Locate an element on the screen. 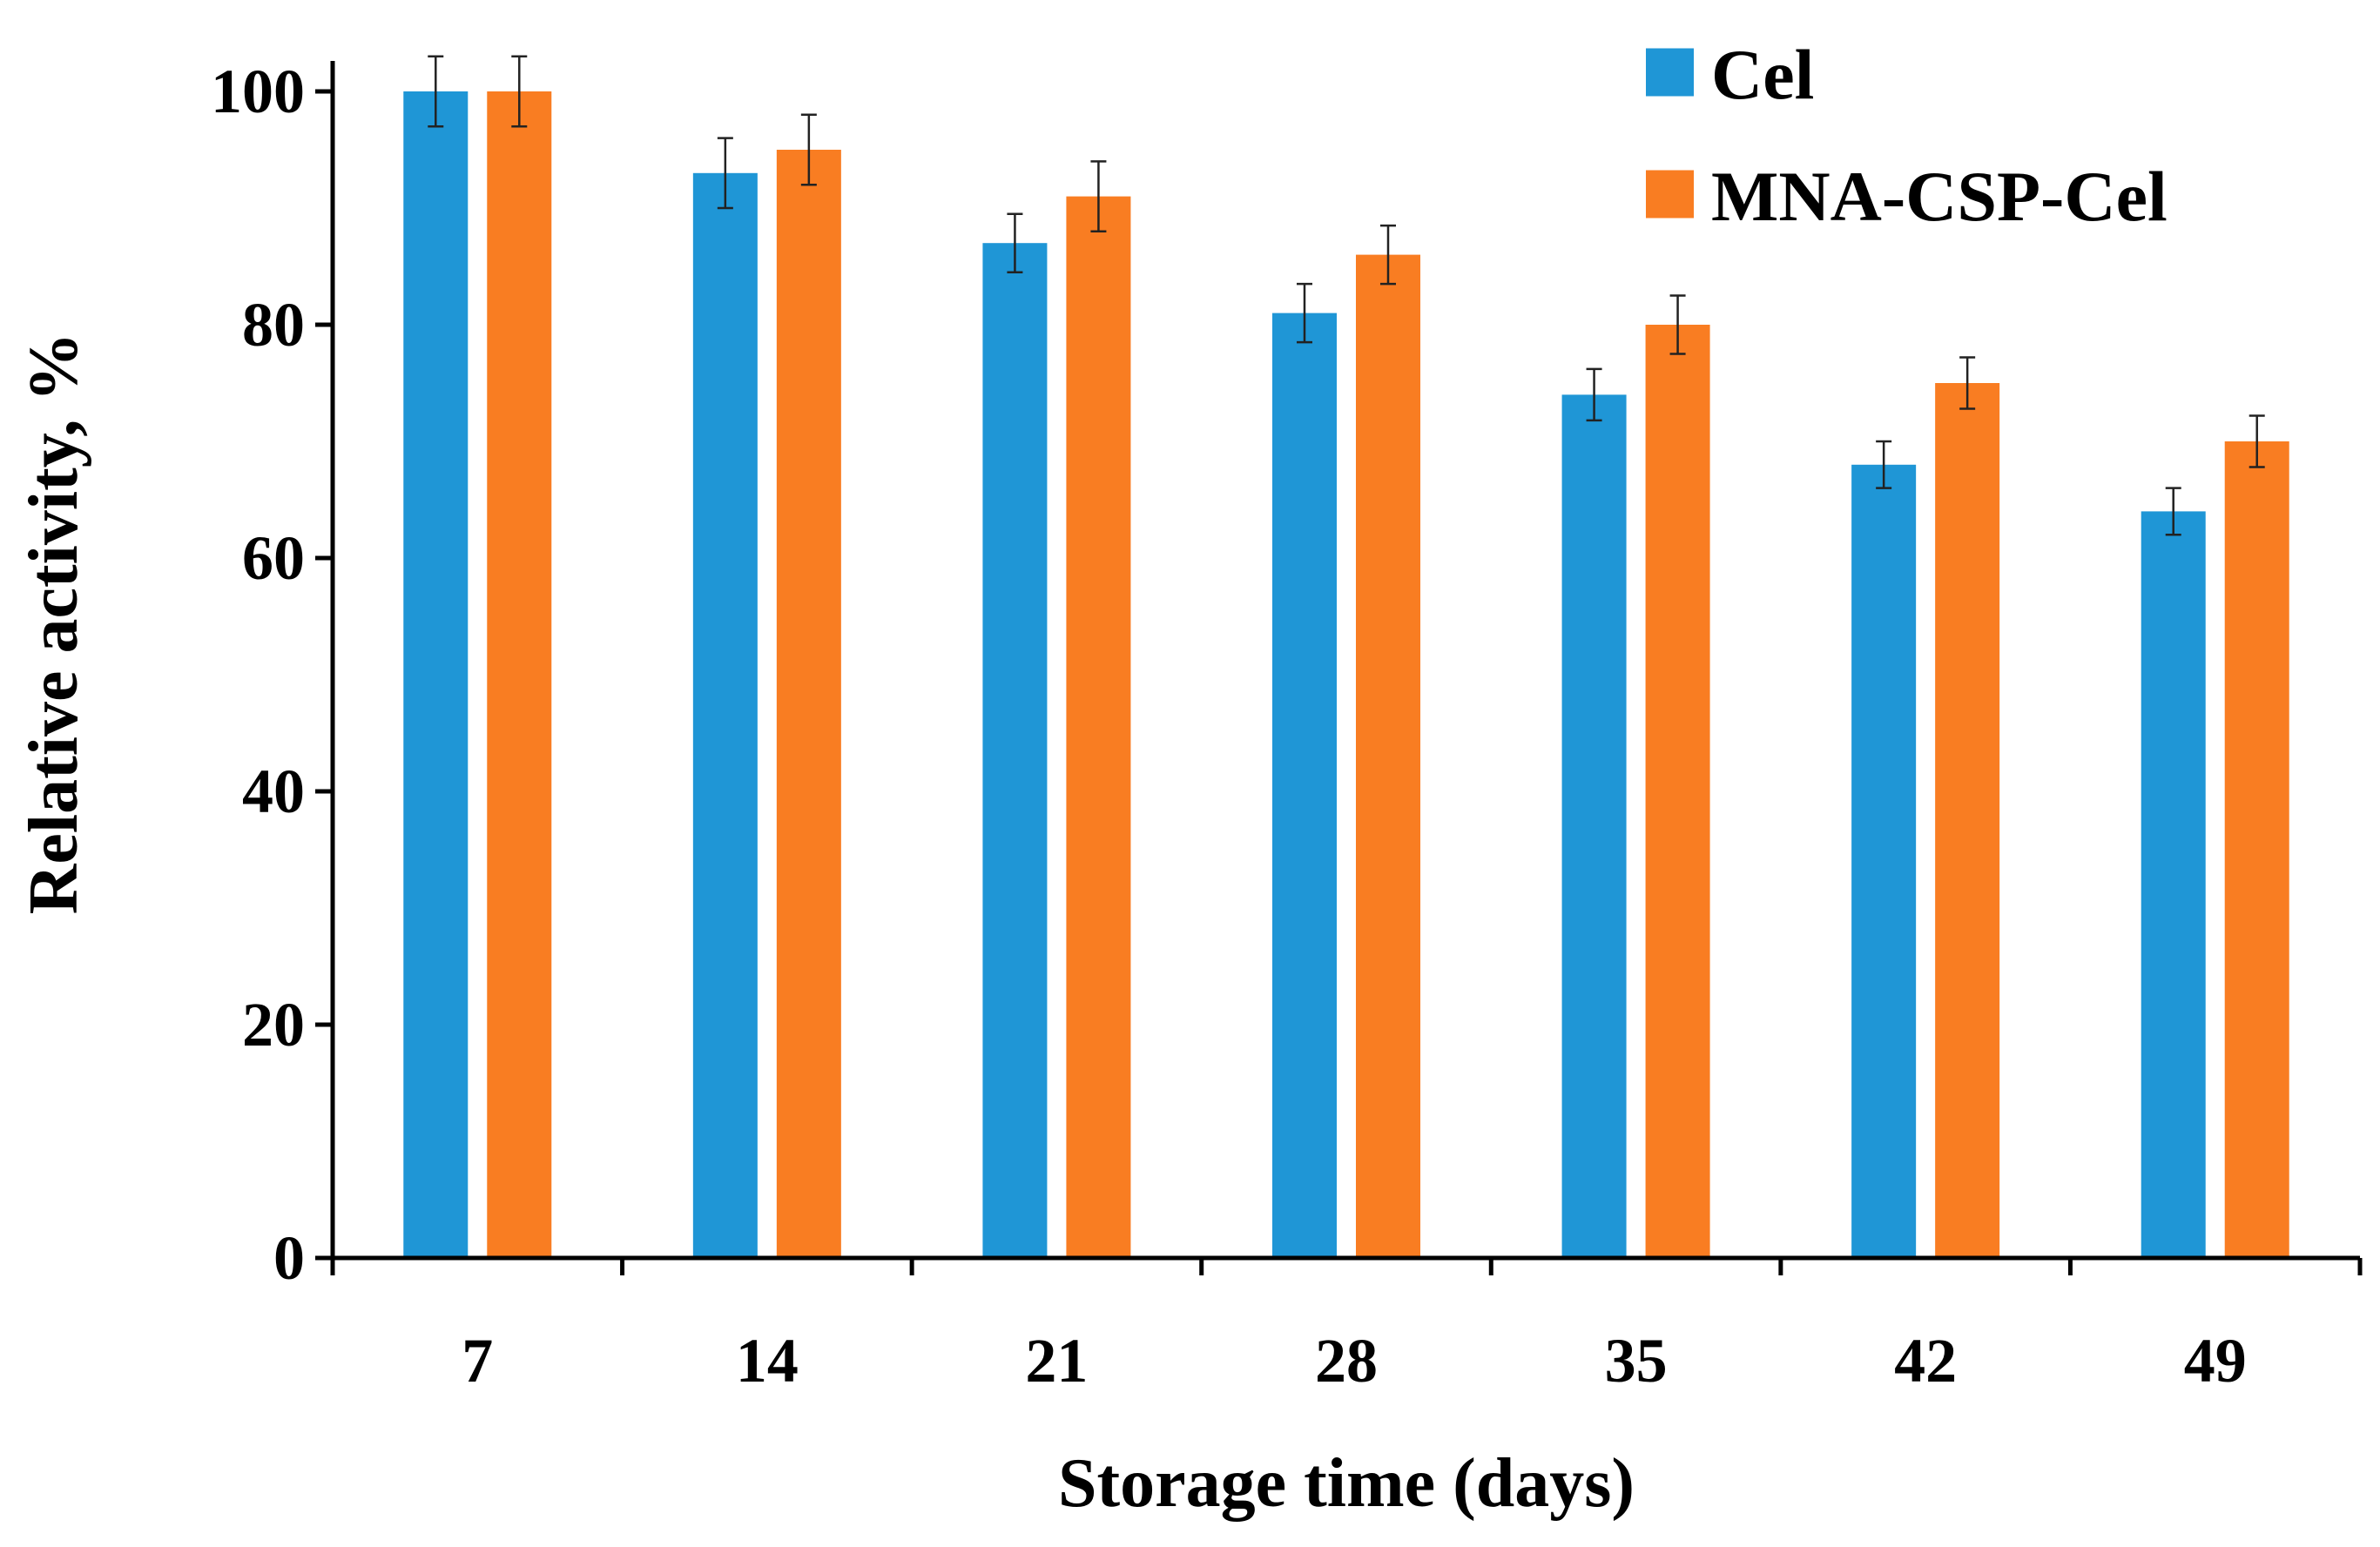  y-axis-title: Relative activity, % is located at coordinates (54, 624).